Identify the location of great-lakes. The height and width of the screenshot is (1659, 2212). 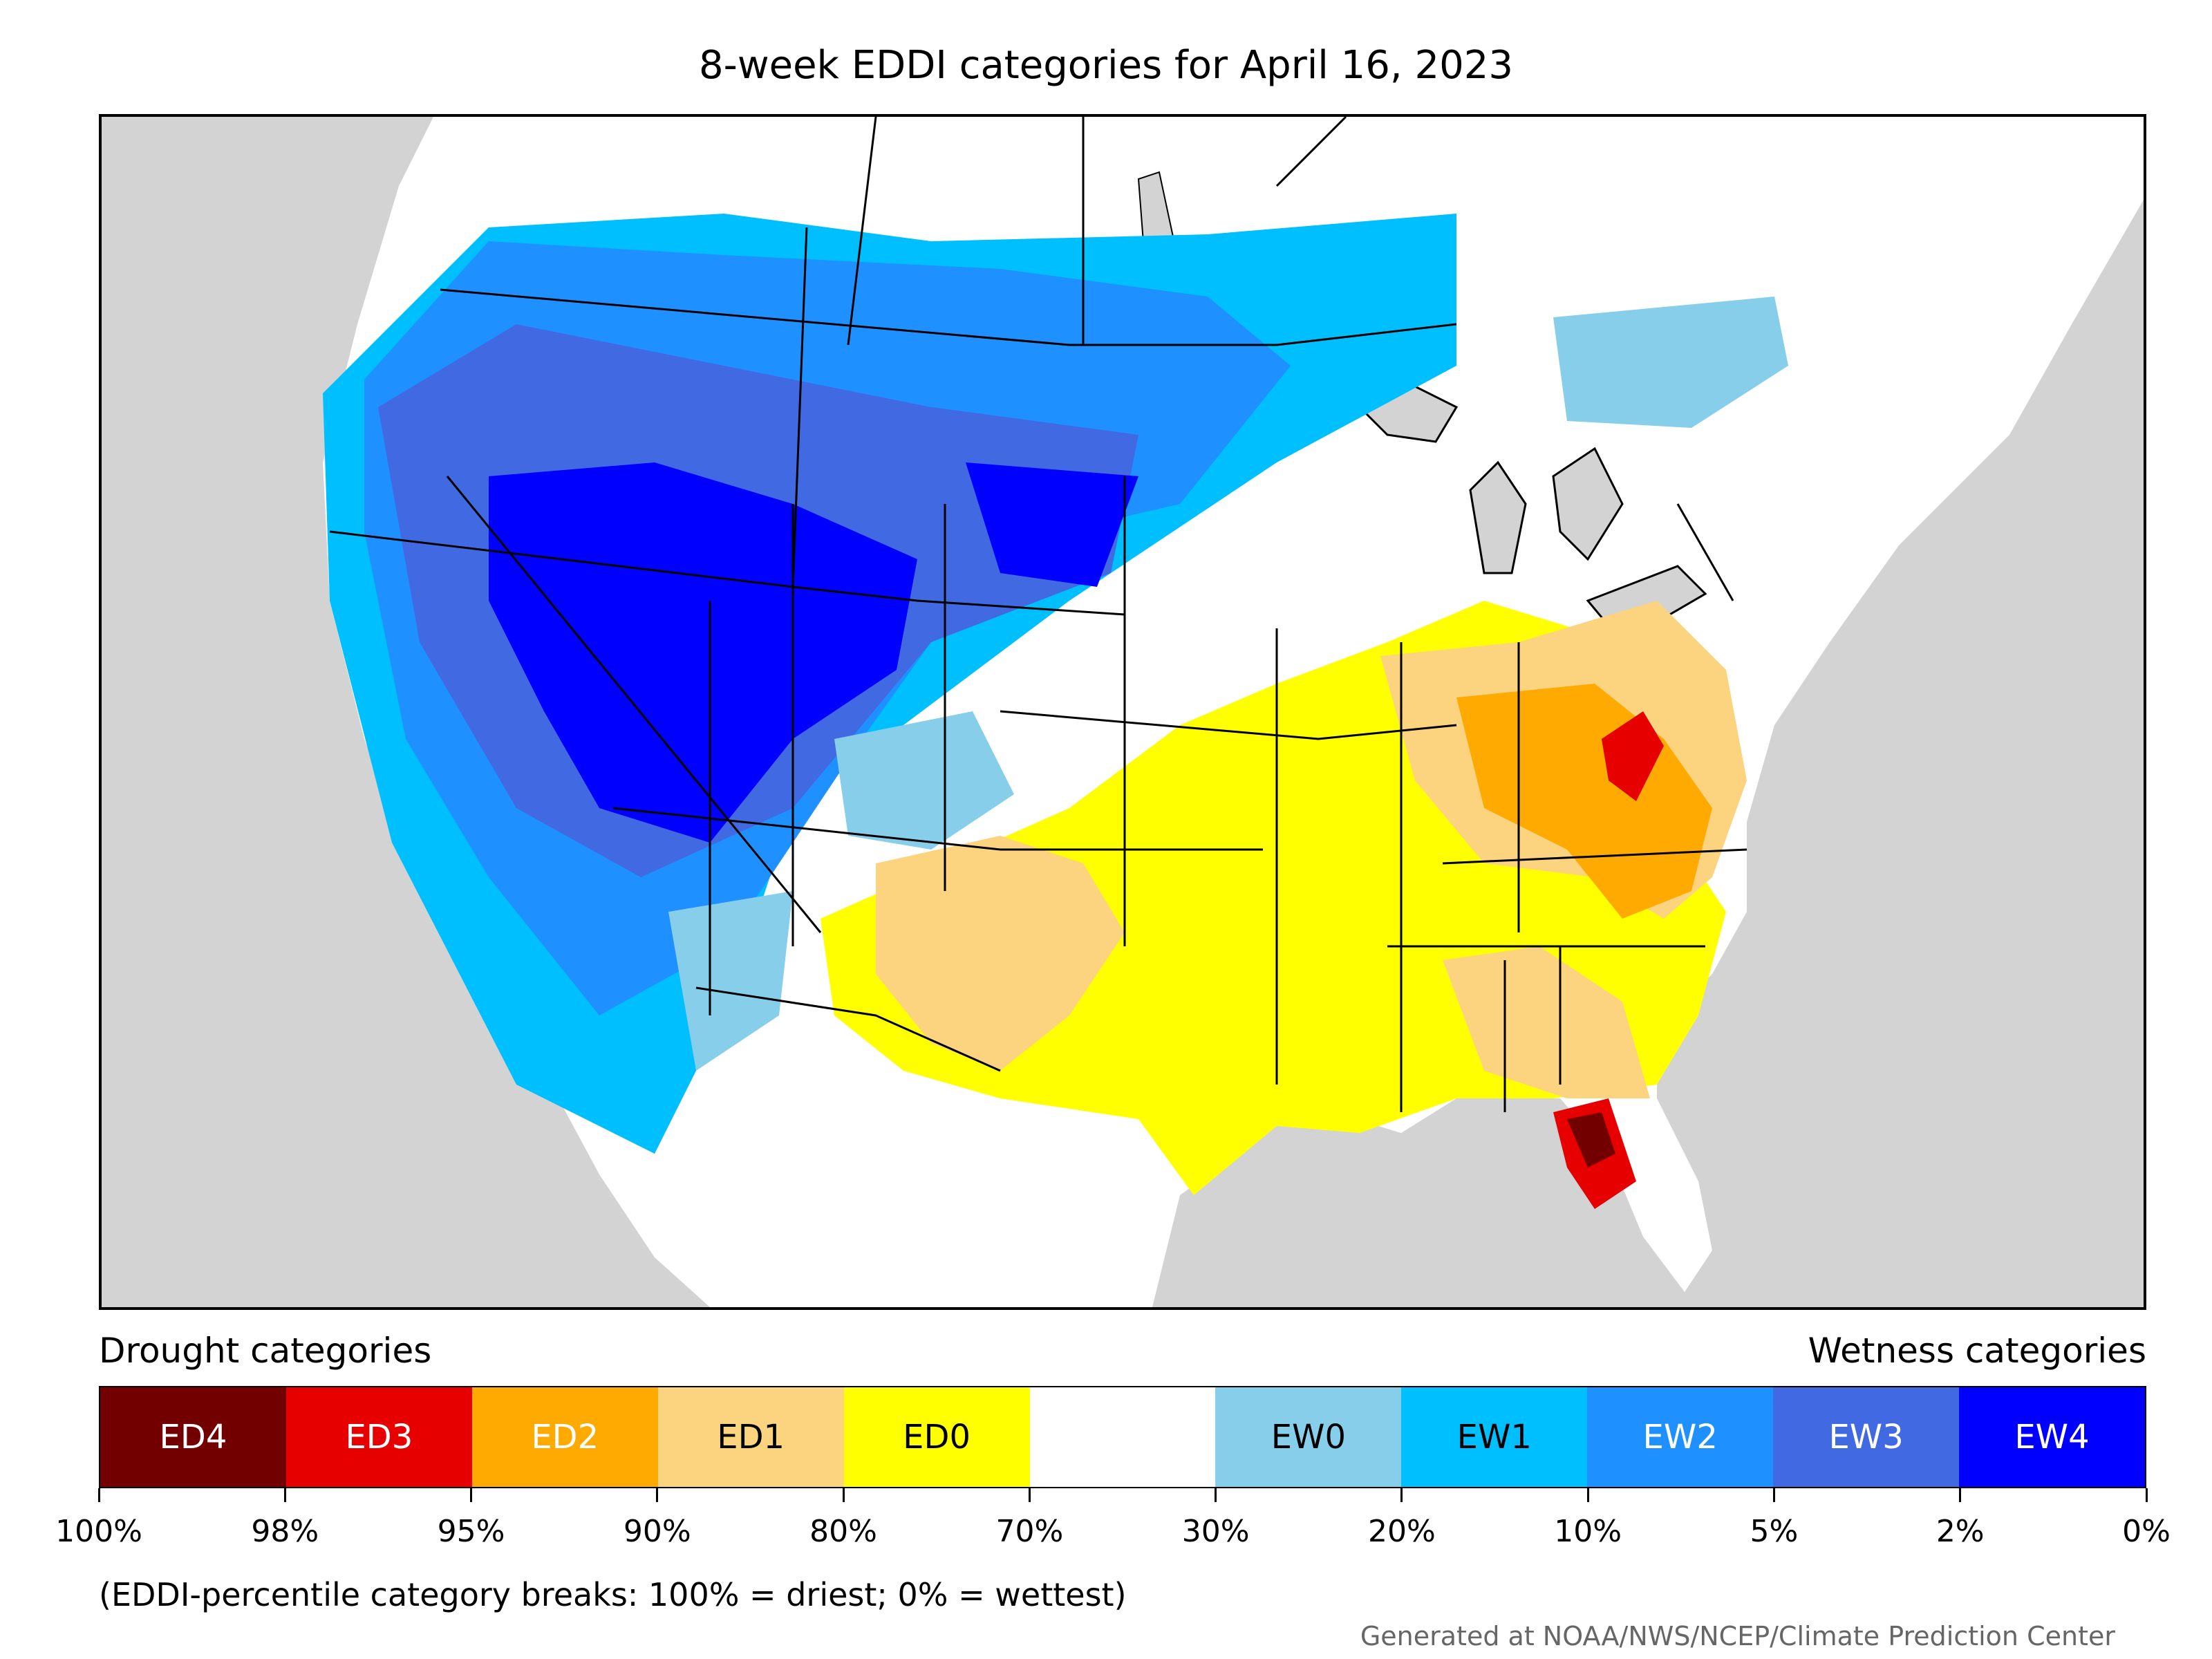
(1532, 511).